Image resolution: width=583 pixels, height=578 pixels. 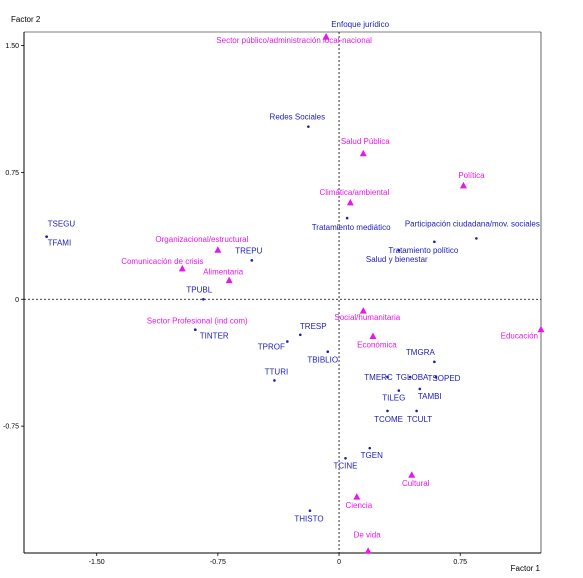 I want to click on point-label: TGLOBA, so click(x=412, y=377).